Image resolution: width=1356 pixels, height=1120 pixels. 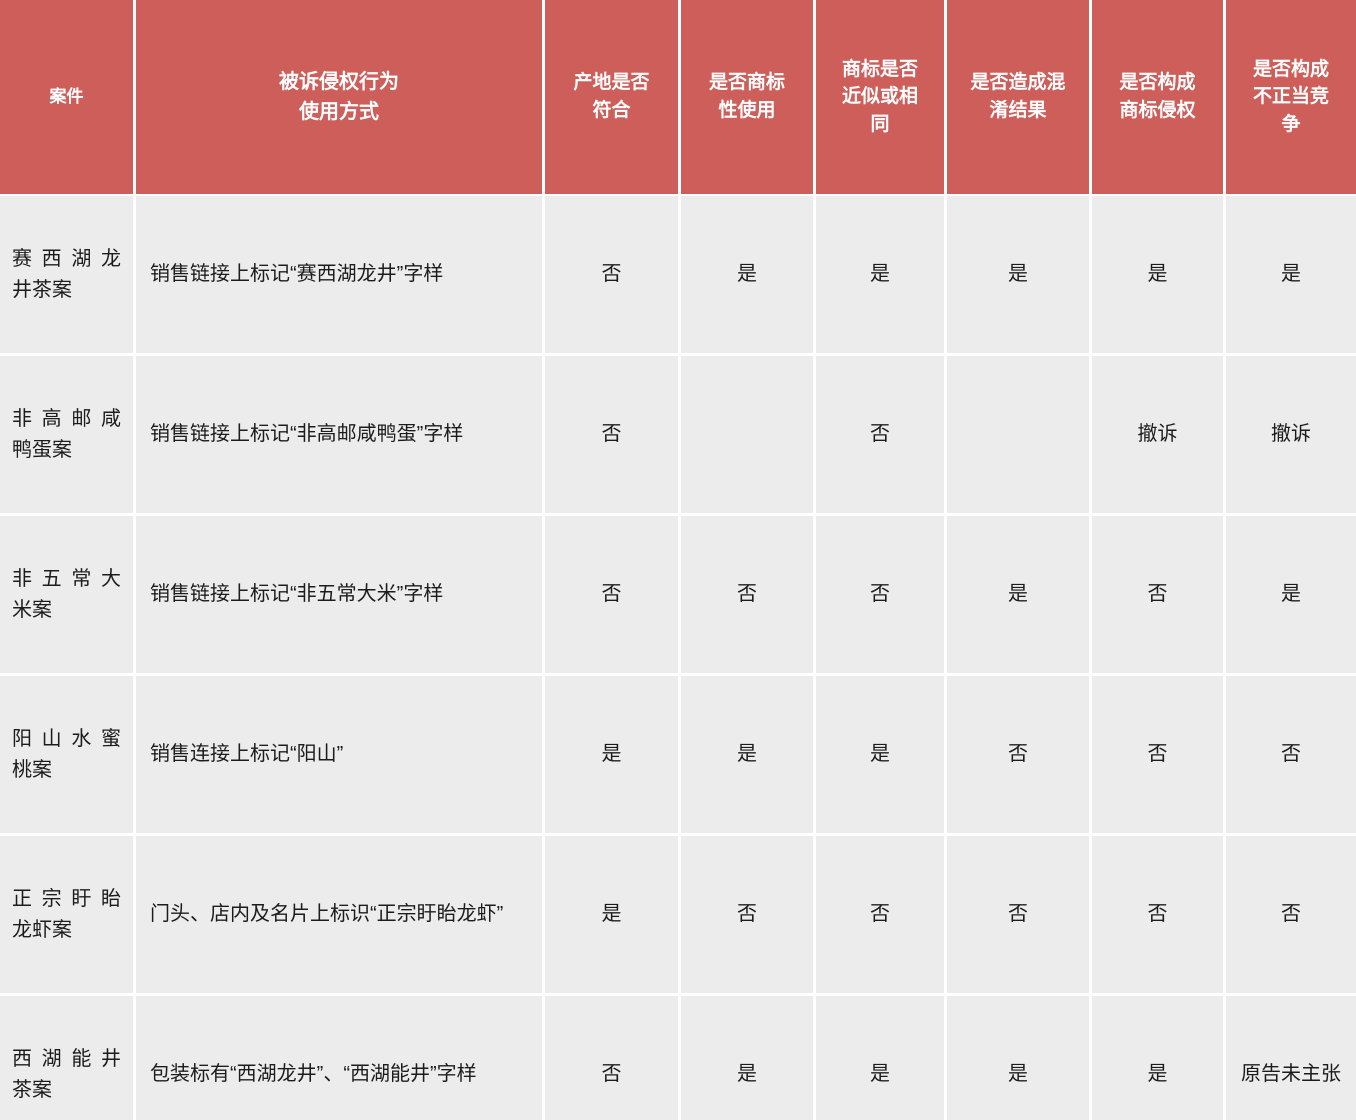 I want to click on column-header-infringing-act-line2: 使用方式, so click(x=339, y=112).